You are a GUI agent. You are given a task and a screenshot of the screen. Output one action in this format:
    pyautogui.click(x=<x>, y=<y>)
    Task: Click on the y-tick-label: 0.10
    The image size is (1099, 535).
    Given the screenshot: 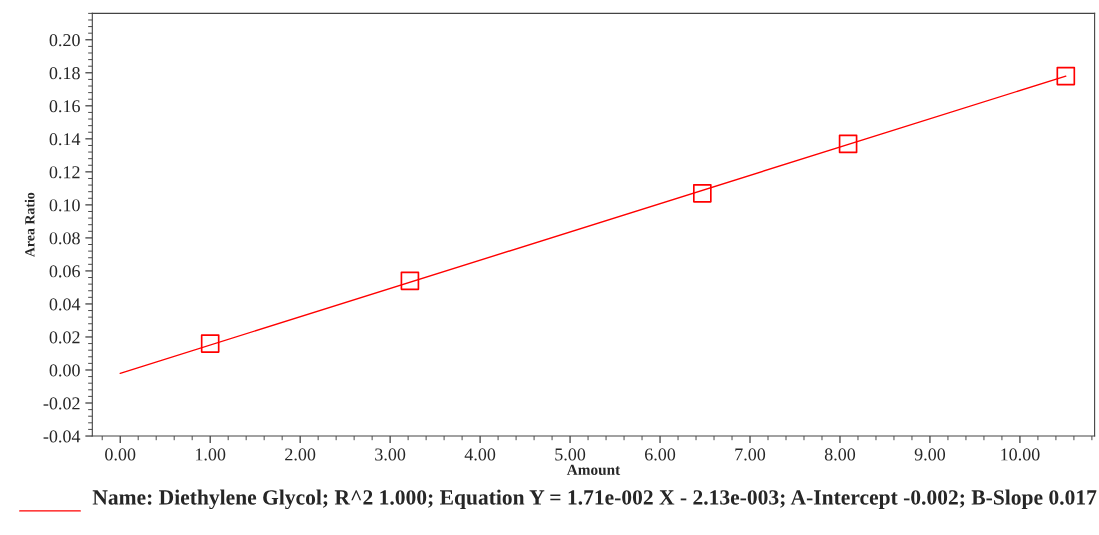 What is the action you would take?
    pyautogui.click(x=64, y=205)
    